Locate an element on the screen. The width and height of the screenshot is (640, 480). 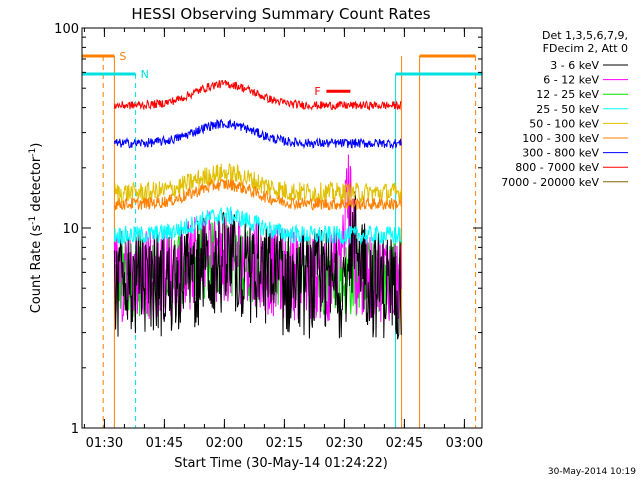
series-line-800-7000-kev is located at coordinates (257, 95).